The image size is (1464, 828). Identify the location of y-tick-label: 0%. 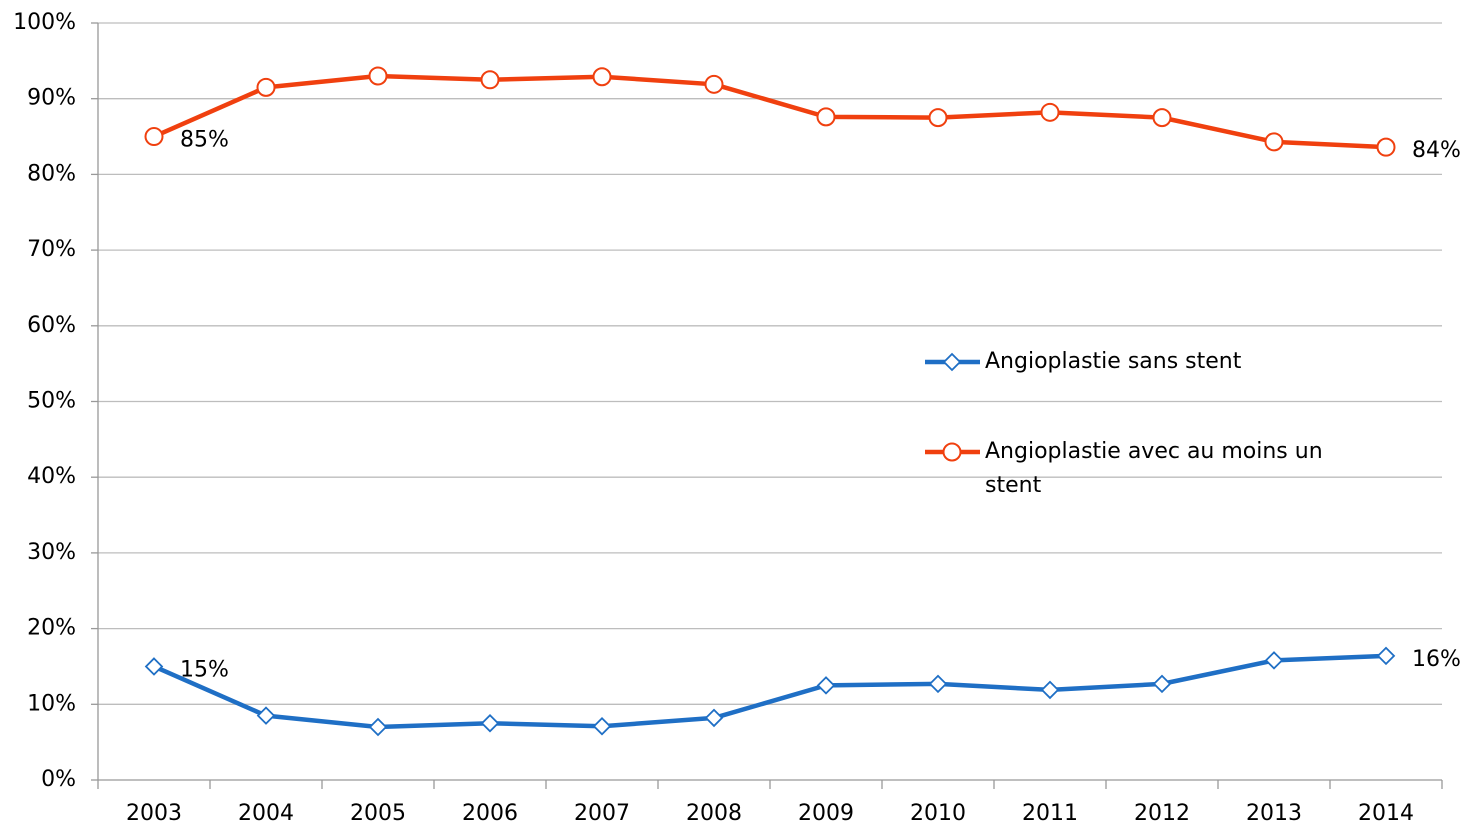
(58, 779).